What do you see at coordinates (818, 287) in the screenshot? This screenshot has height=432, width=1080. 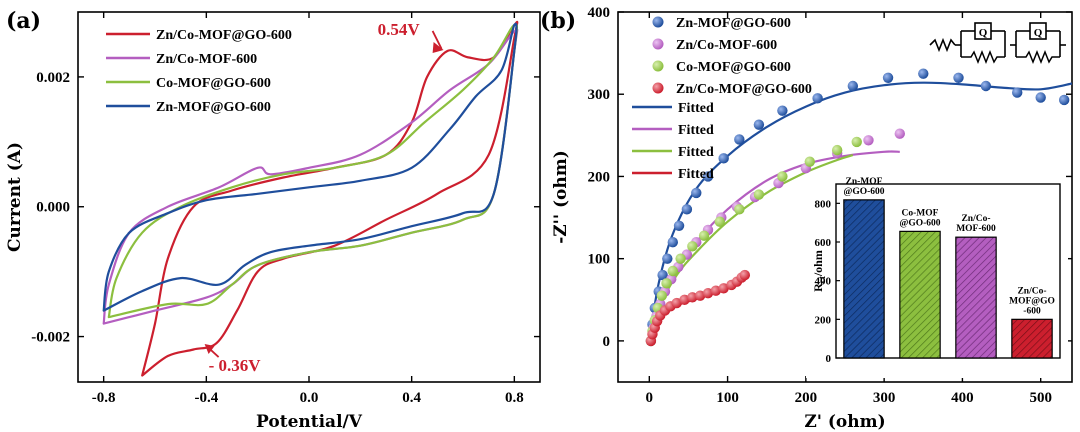 I see `inset-y-title-main: R` at bounding box center [818, 287].